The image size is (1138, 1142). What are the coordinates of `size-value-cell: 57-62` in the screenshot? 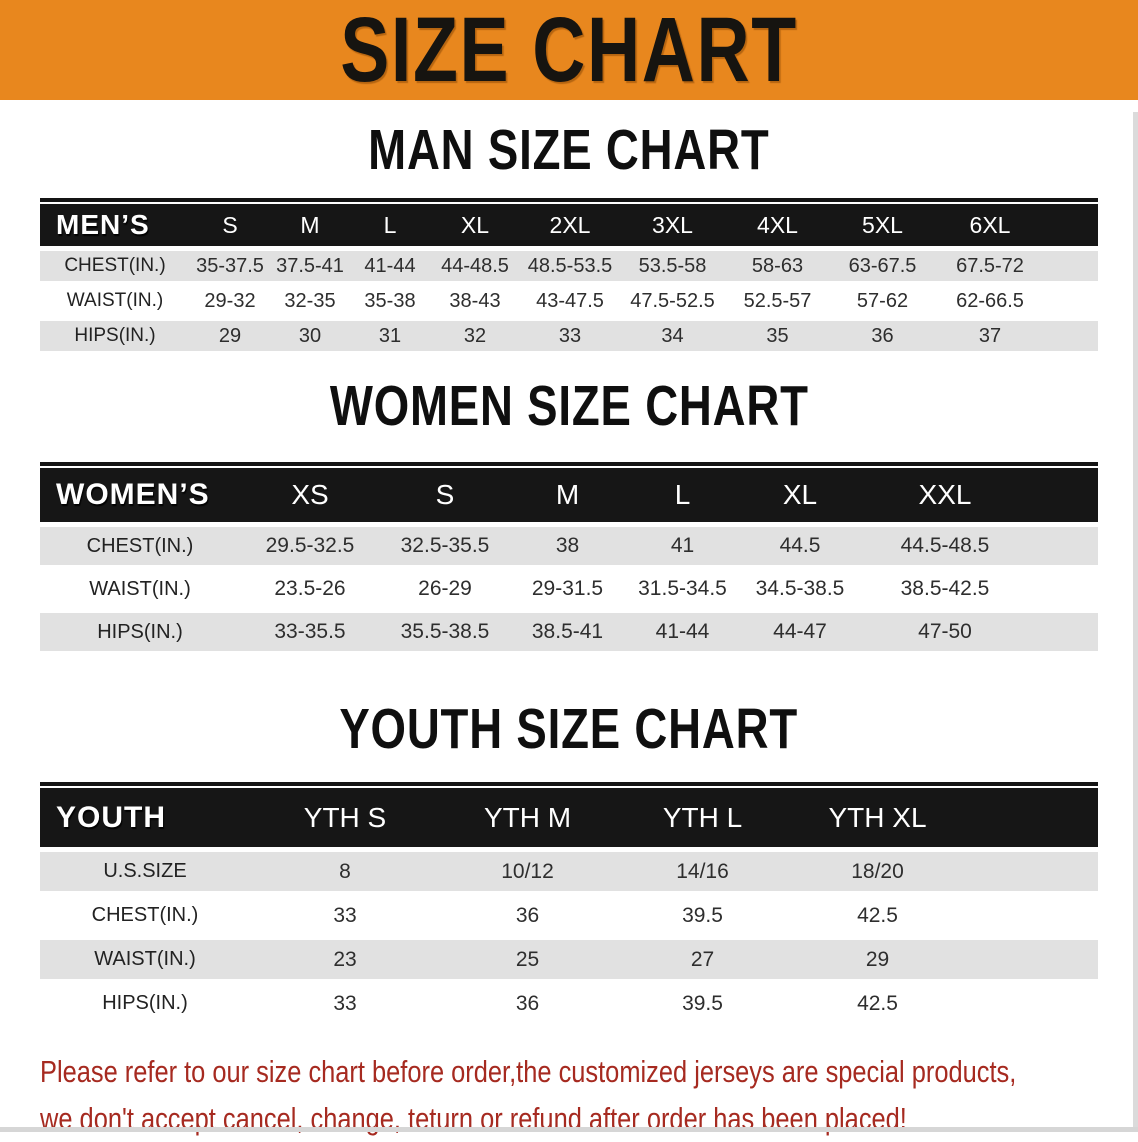 It's located at (882, 298).